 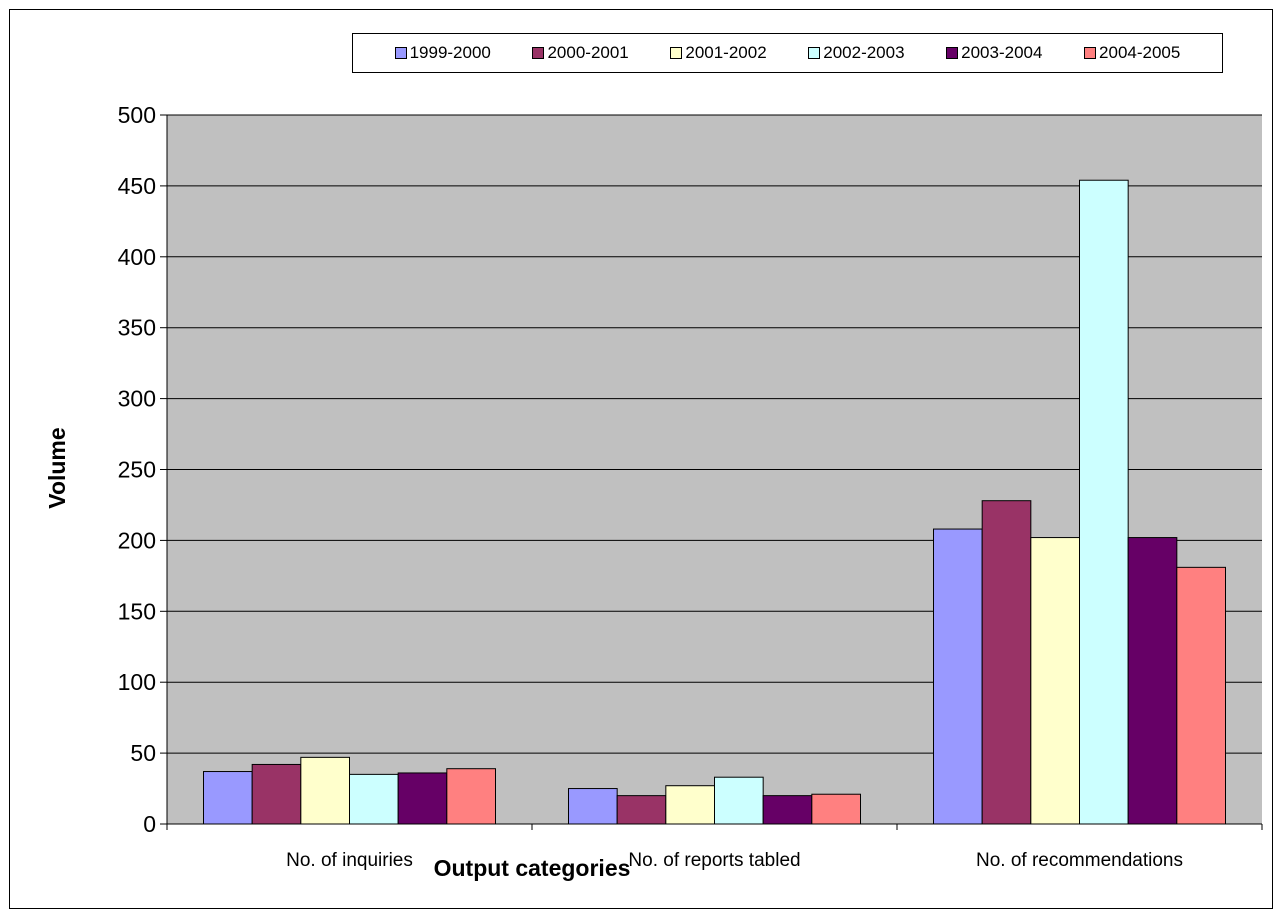 What do you see at coordinates (1140, 52) in the screenshot?
I see `legend-label: 2004-2005` at bounding box center [1140, 52].